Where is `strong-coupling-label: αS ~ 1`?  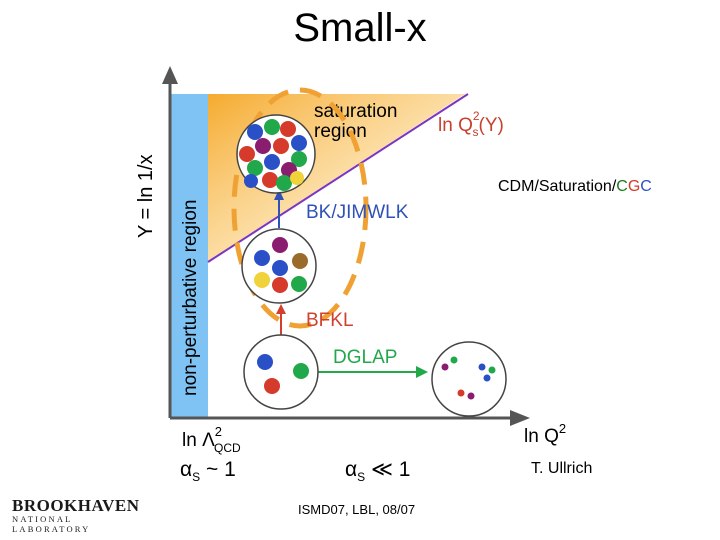 strong-coupling-label: αS ~ 1 is located at coordinates (208, 471).